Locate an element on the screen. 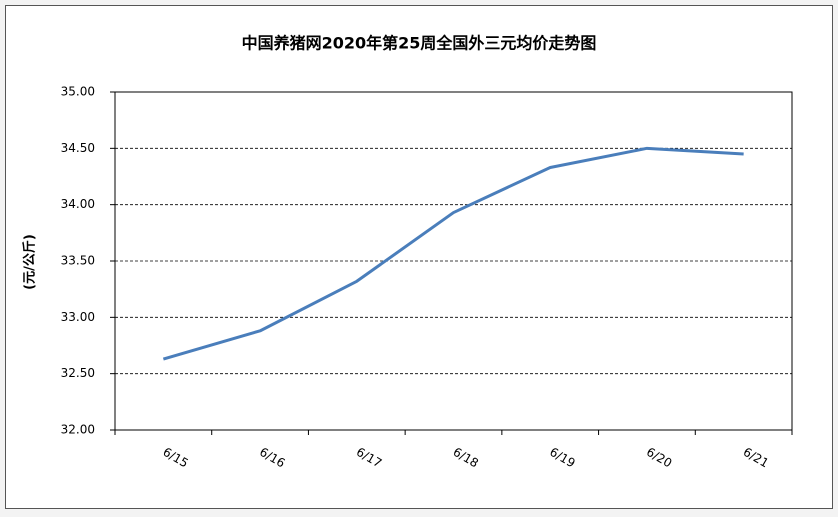  y-tick-label: 32.50 is located at coordinates (78, 373).